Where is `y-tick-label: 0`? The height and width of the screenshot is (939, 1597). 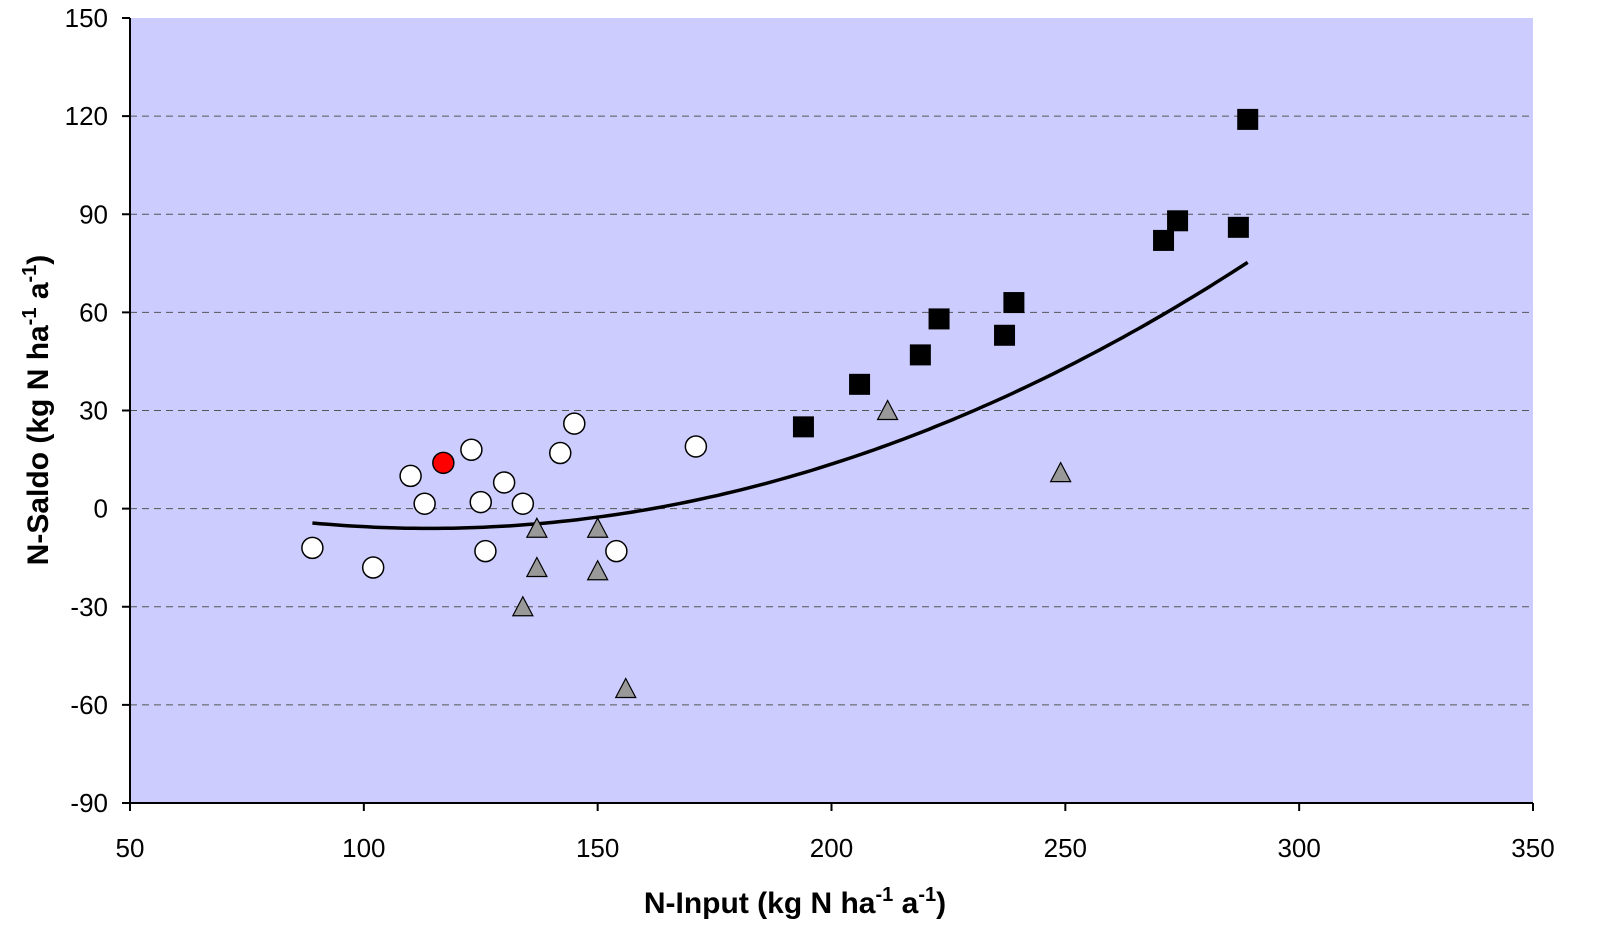 y-tick-label: 0 is located at coordinates (101, 509).